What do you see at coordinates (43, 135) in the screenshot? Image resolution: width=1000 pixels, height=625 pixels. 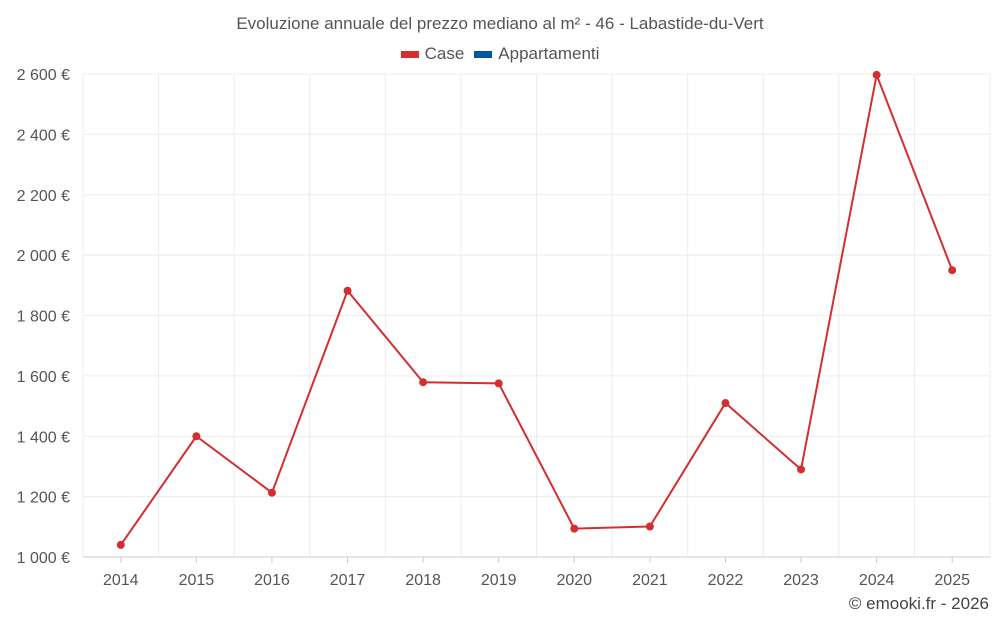 I see `y-tick-label: 2 400 €` at bounding box center [43, 135].